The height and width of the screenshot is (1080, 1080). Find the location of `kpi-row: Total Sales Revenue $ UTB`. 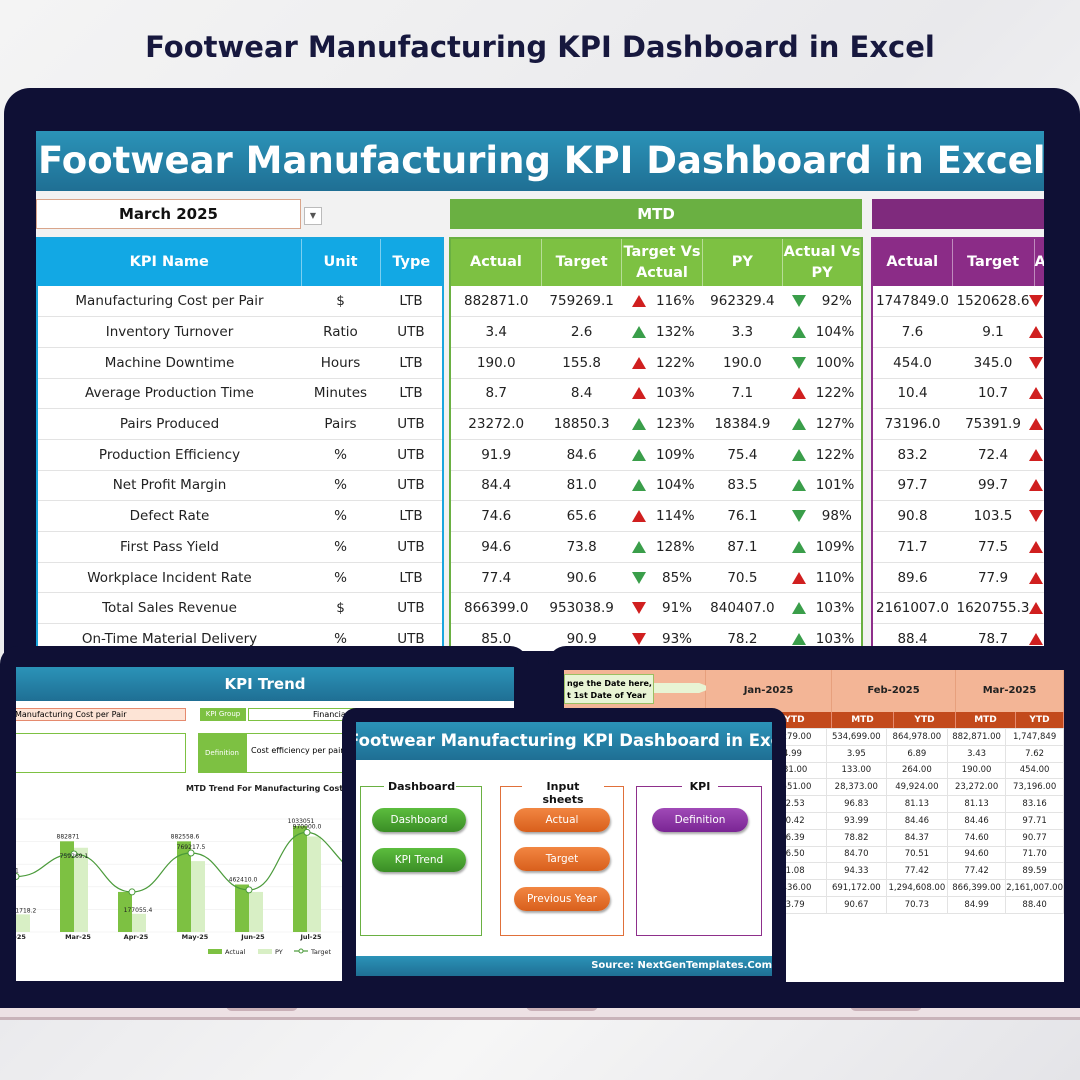

kpi-row: Total Sales Revenue $ UTB is located at coordinates (240, 608).